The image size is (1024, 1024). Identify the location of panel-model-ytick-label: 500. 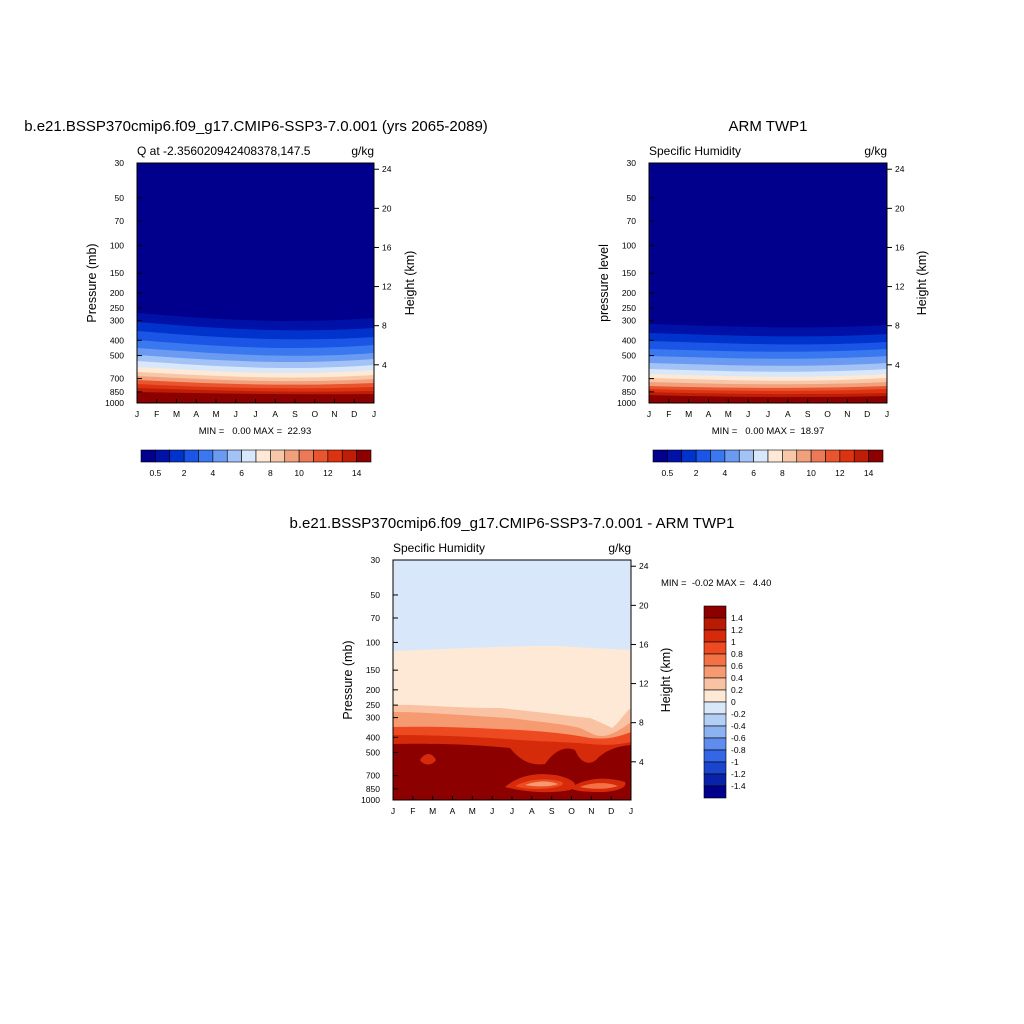
(117, 356).